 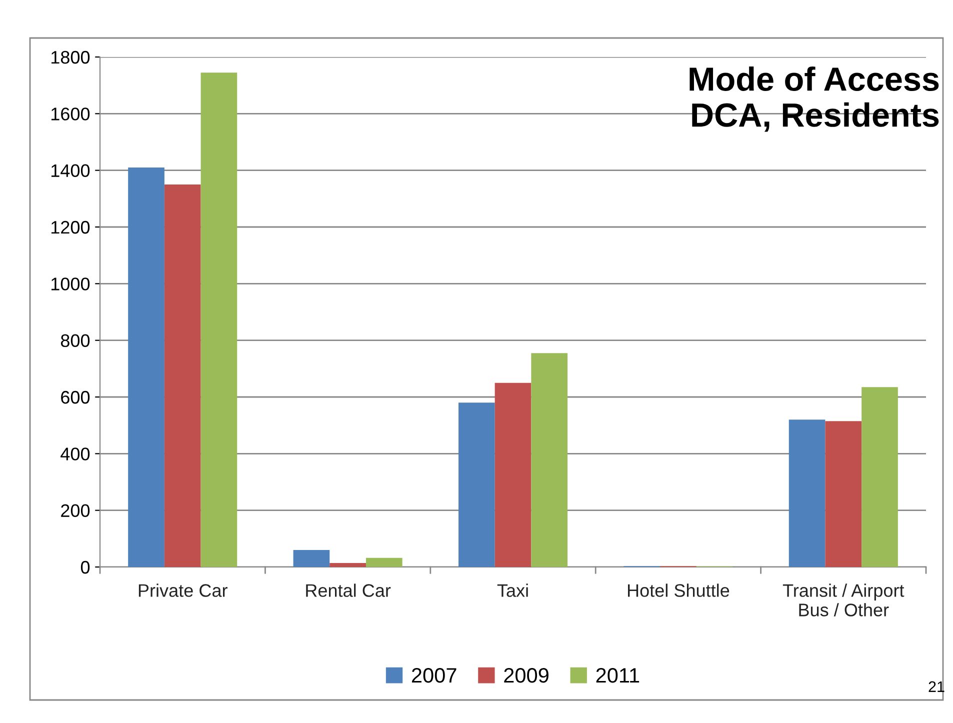 What do you see at coordinates (70, 114) in the screenshot?
I see `y-tick-label: 1600` at bounding box center [70, 114].